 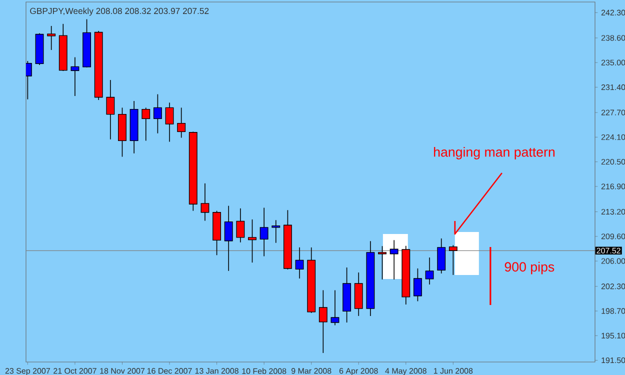 I want to click on x-tick-label: 21 Oct 2007, so click(x=75, y=371).